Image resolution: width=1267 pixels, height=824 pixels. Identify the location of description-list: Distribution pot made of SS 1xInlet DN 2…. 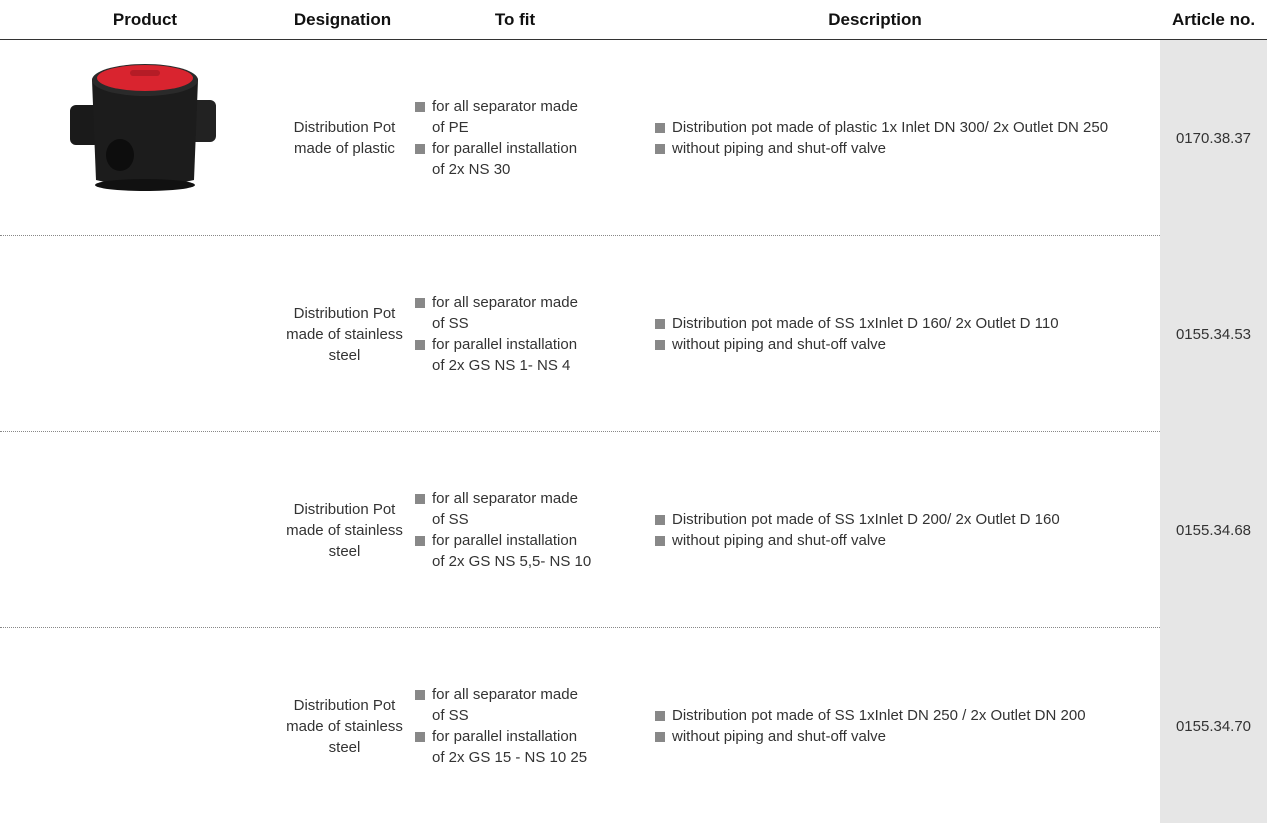
(883, 726).